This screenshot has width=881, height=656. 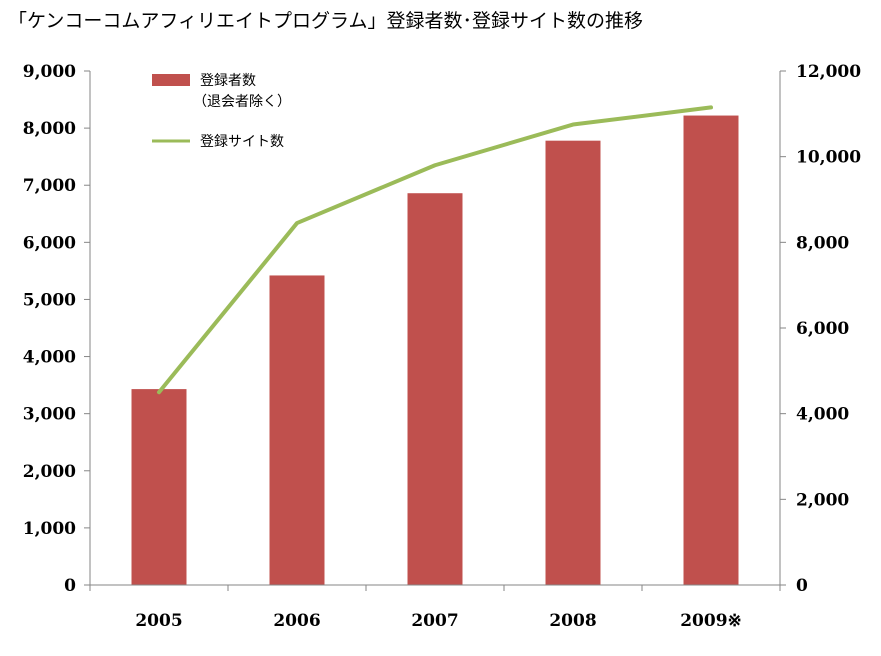 What do you see at coordinates (297, 430) in the screenshot?
I see `bar-2006` at bounding box center [297, 430].